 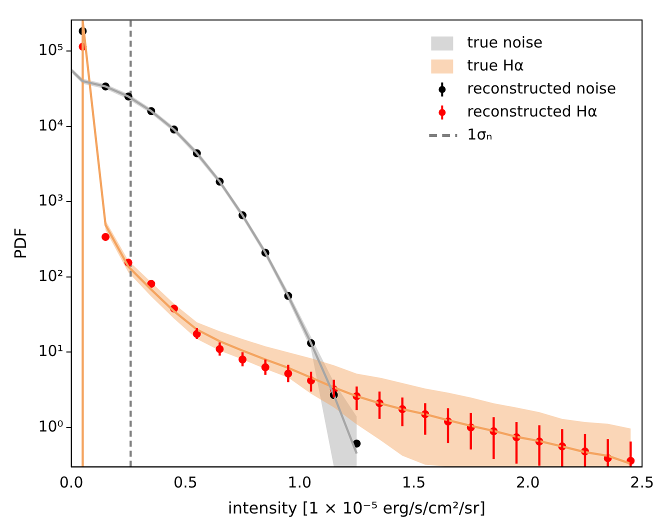 What do you see at coordinates (186, 483) in the screenshot?
I see `x-tick-label: 0.5` at bounding box center [186, 483].